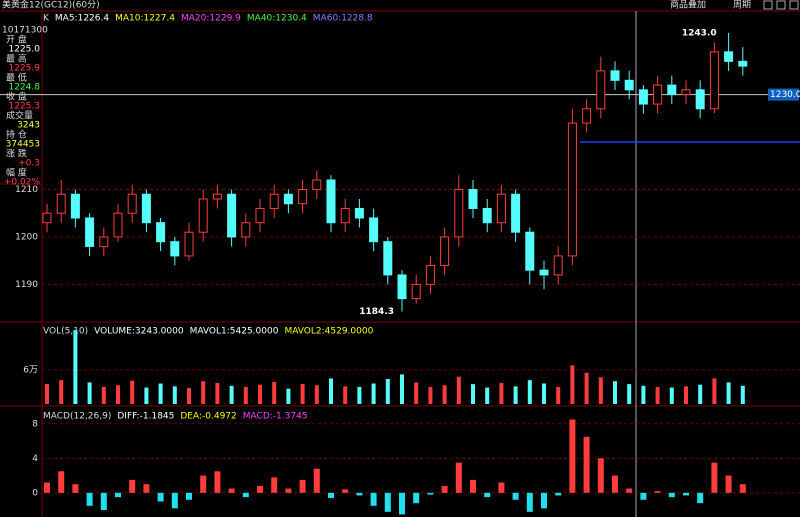  What do you see at coordinates (26, 190) in the screenshot?
I see `y-tick-label: 1210` at bounding box center [26, 190].